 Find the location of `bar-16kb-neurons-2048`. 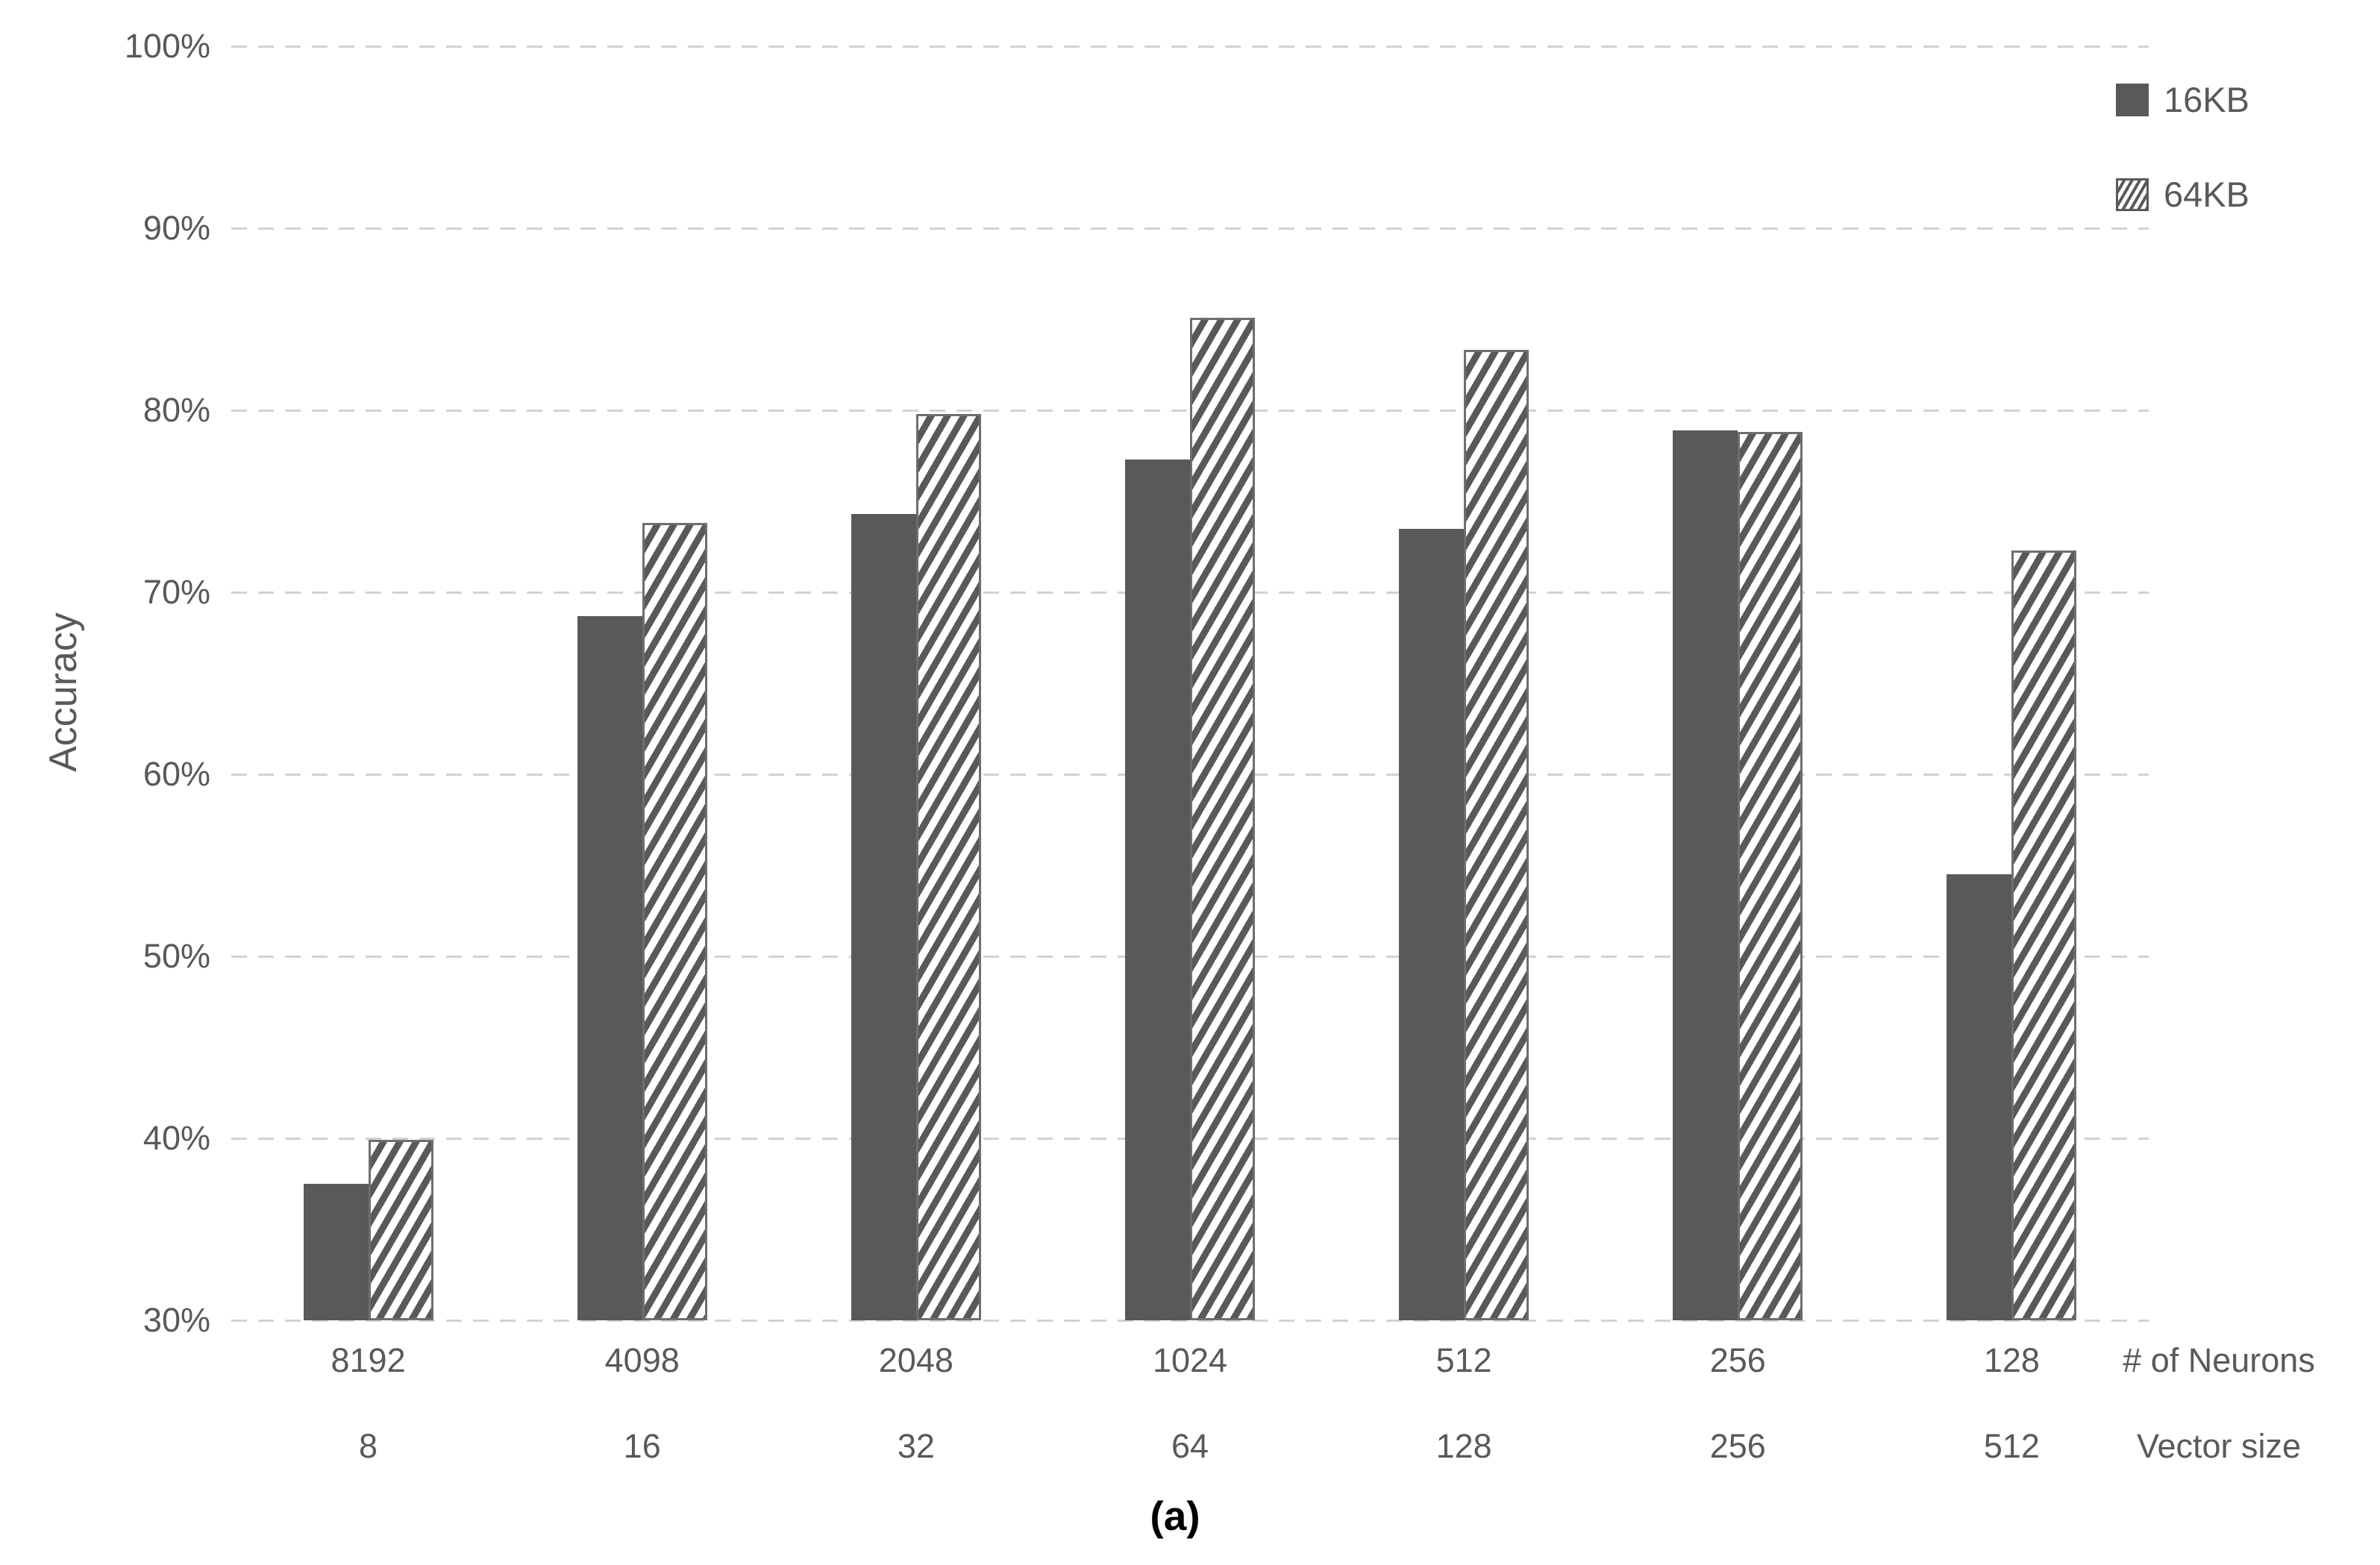

bar-16kb-neurons-2048 is located at coordinates (883, 917).